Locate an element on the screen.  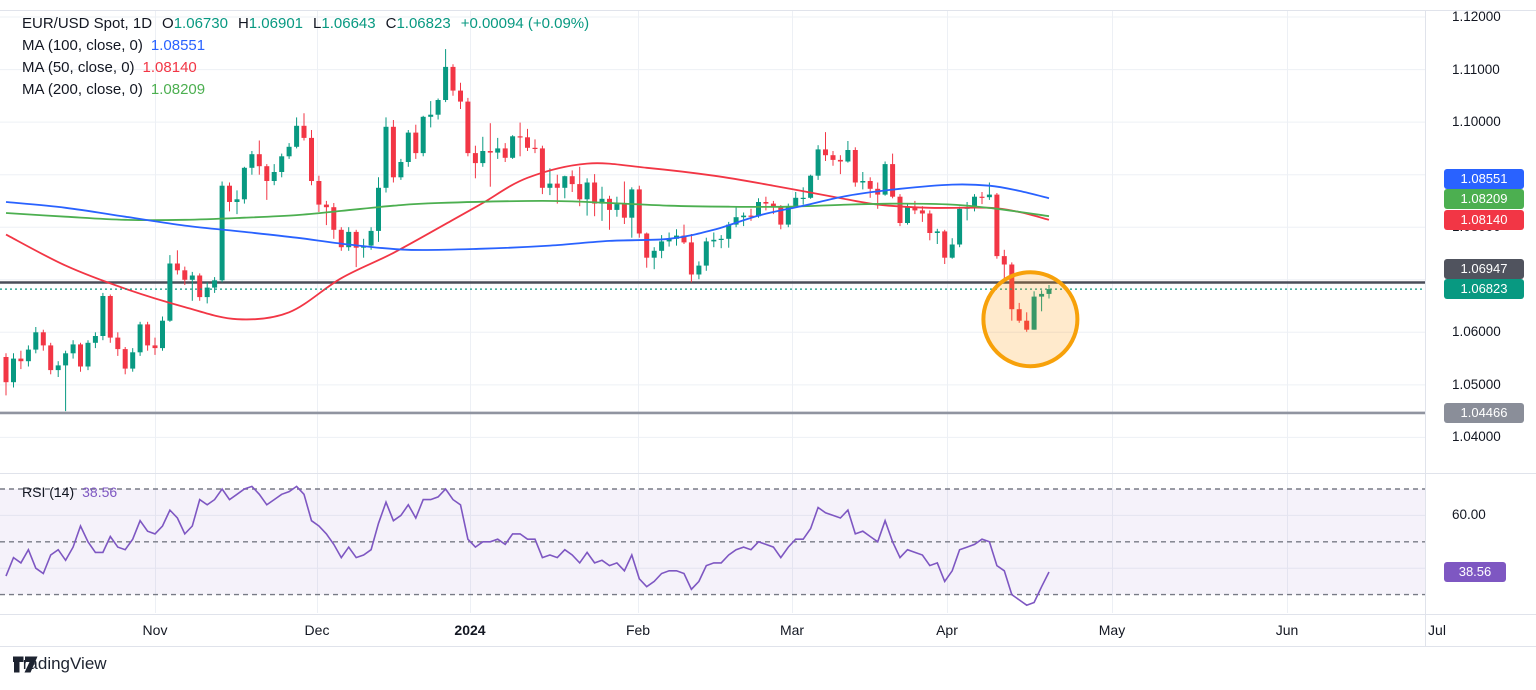
ma200-label: MA (200, close, 0) is located at coordinates (82, 89).